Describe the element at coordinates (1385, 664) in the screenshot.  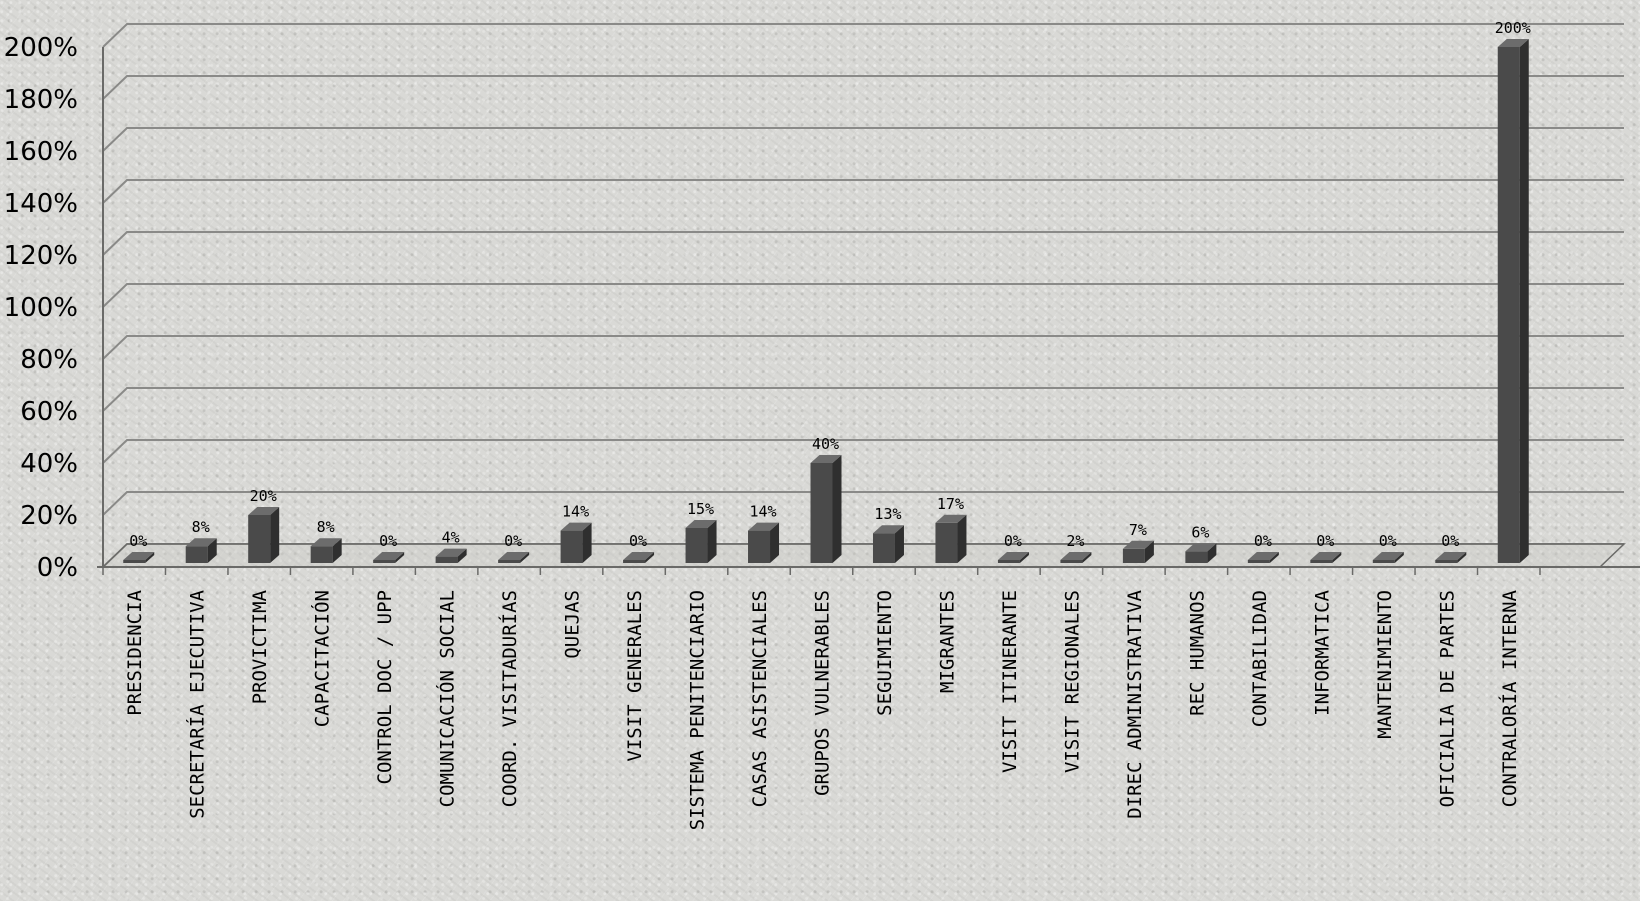
I see `x-tick-label: MANTENIMIENTO` at that location.